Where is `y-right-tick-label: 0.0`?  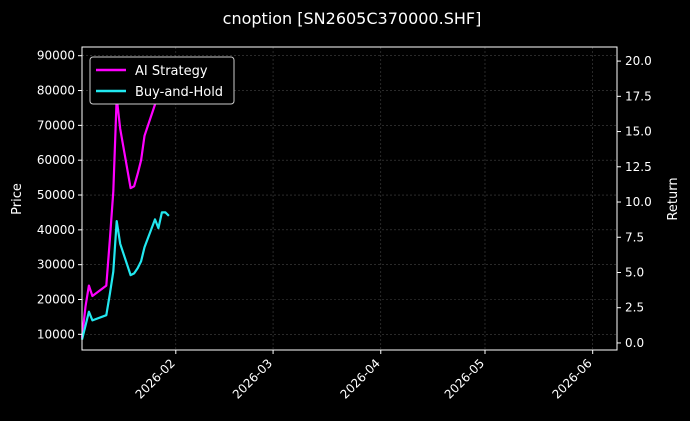 y-right-tick-label: 0.0 is located at coordinates (634, 343).